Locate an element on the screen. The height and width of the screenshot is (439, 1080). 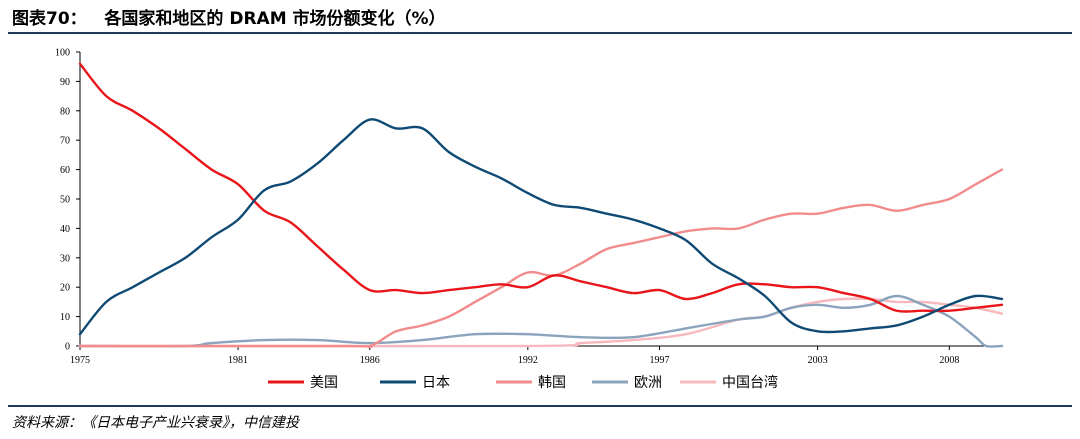
y-tick-label: 0 is located at coordinates (67, 347).